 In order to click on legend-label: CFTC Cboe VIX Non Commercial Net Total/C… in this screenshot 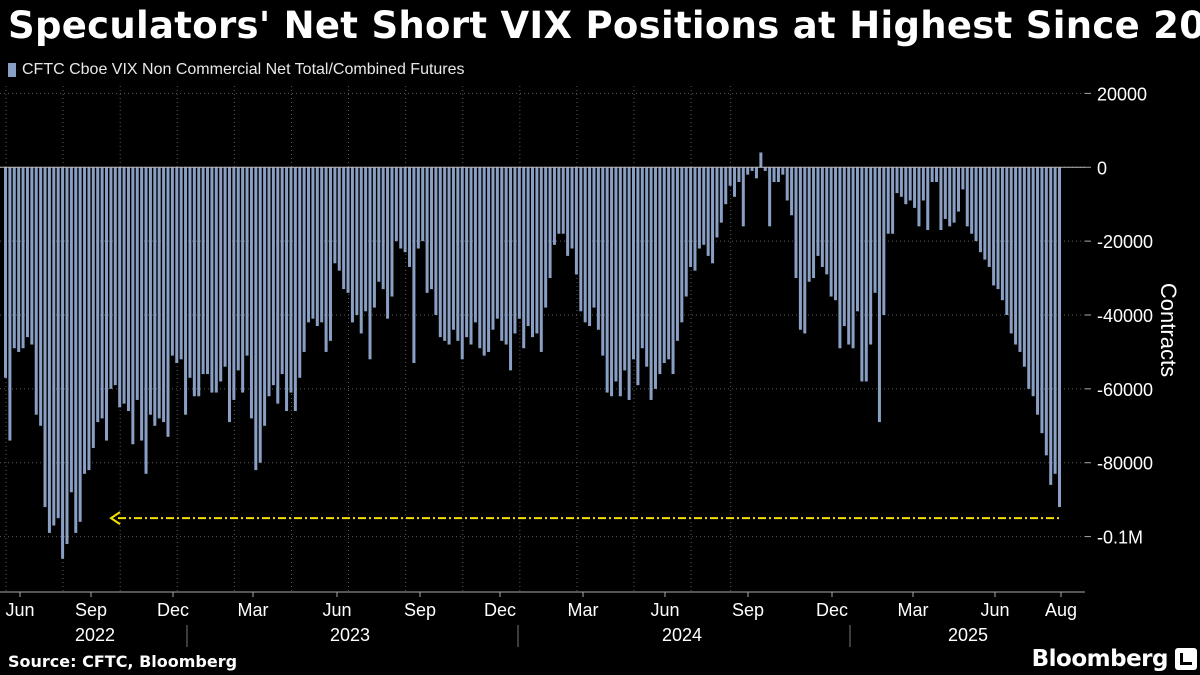, I will do `click(243, 69)`.